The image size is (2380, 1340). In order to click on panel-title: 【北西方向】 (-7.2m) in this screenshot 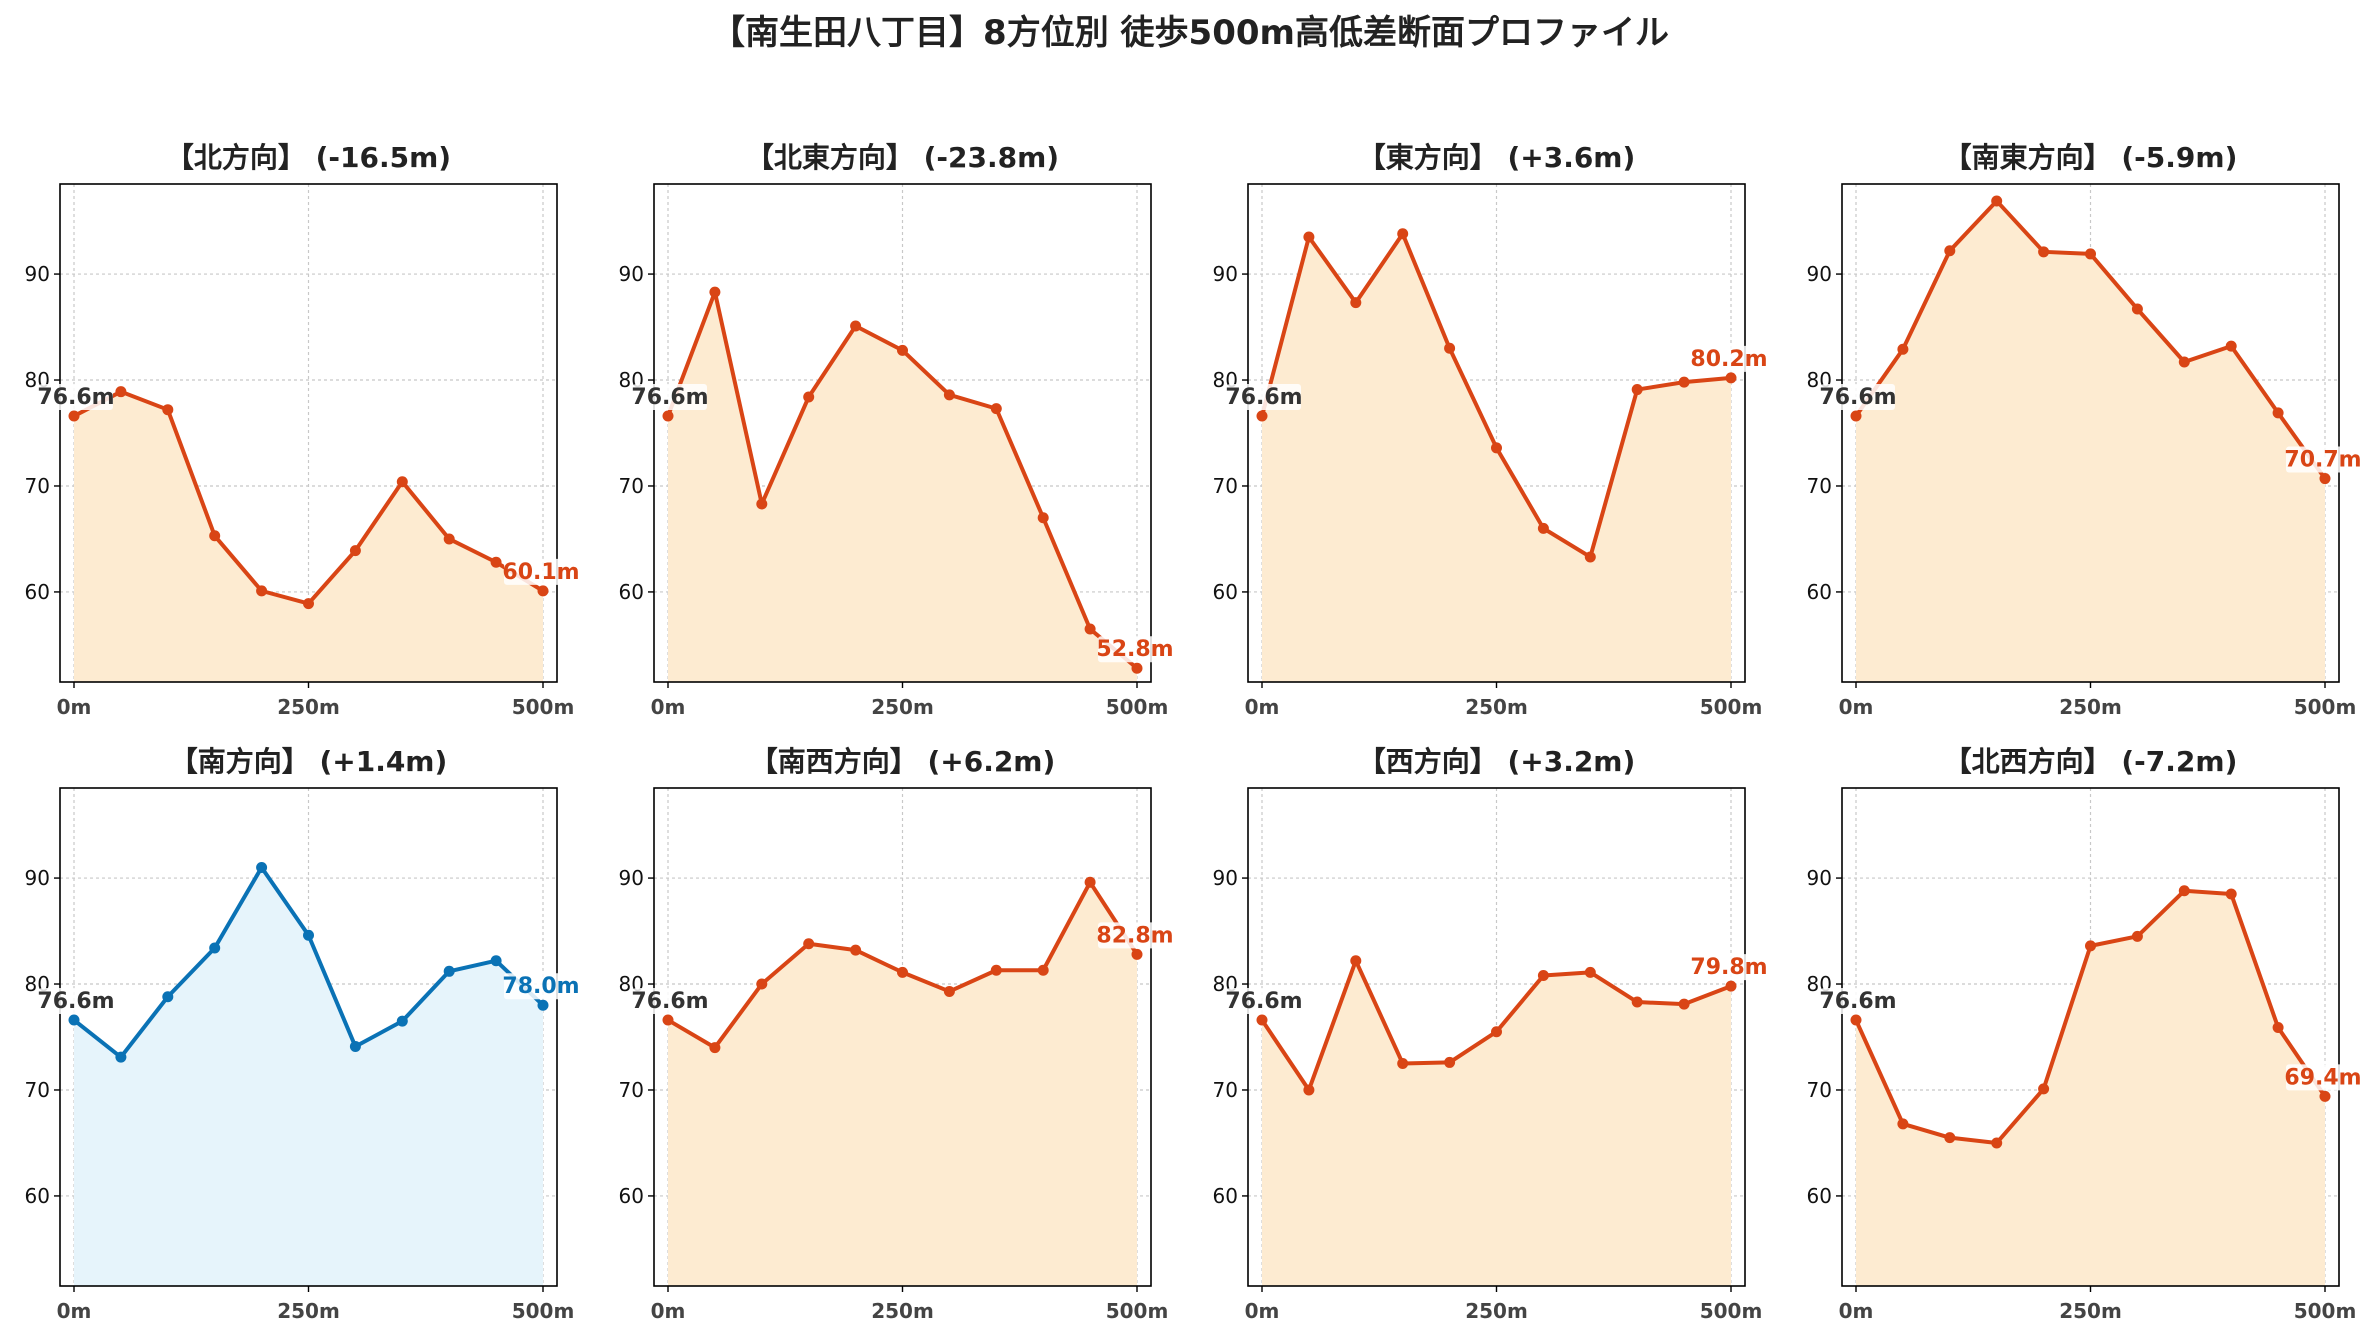, I will do `click(2091, 761)`.